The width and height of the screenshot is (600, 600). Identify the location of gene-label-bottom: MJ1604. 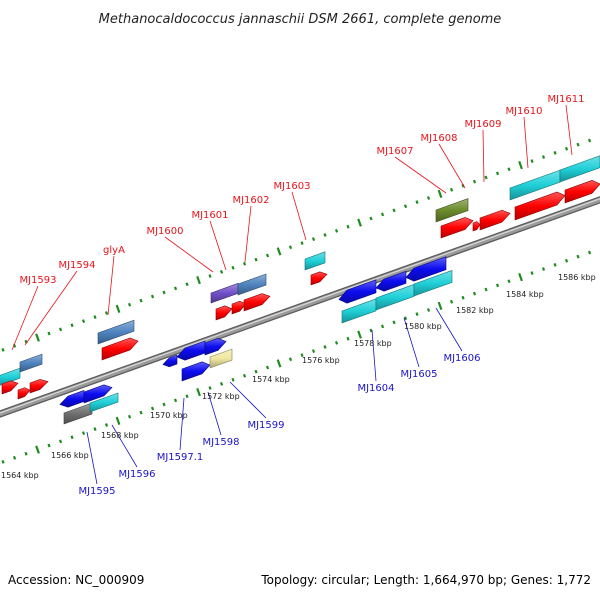
(375, 388).